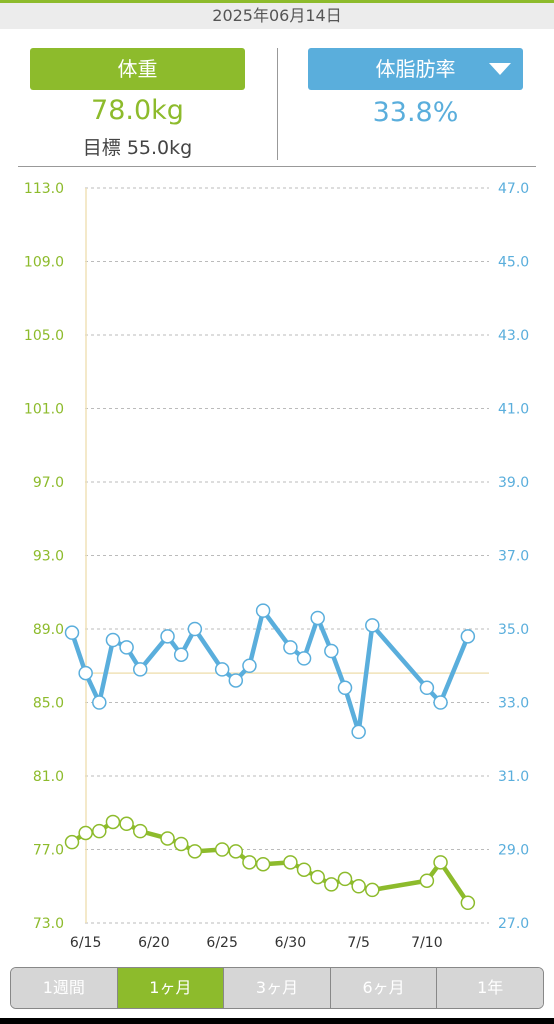 This screenshot has height=1024, width=554. What do you see at coordinates (415, 112) in the screenshot?
I see `body-fat-value: 33.8%` at bounding box center [415, 112].